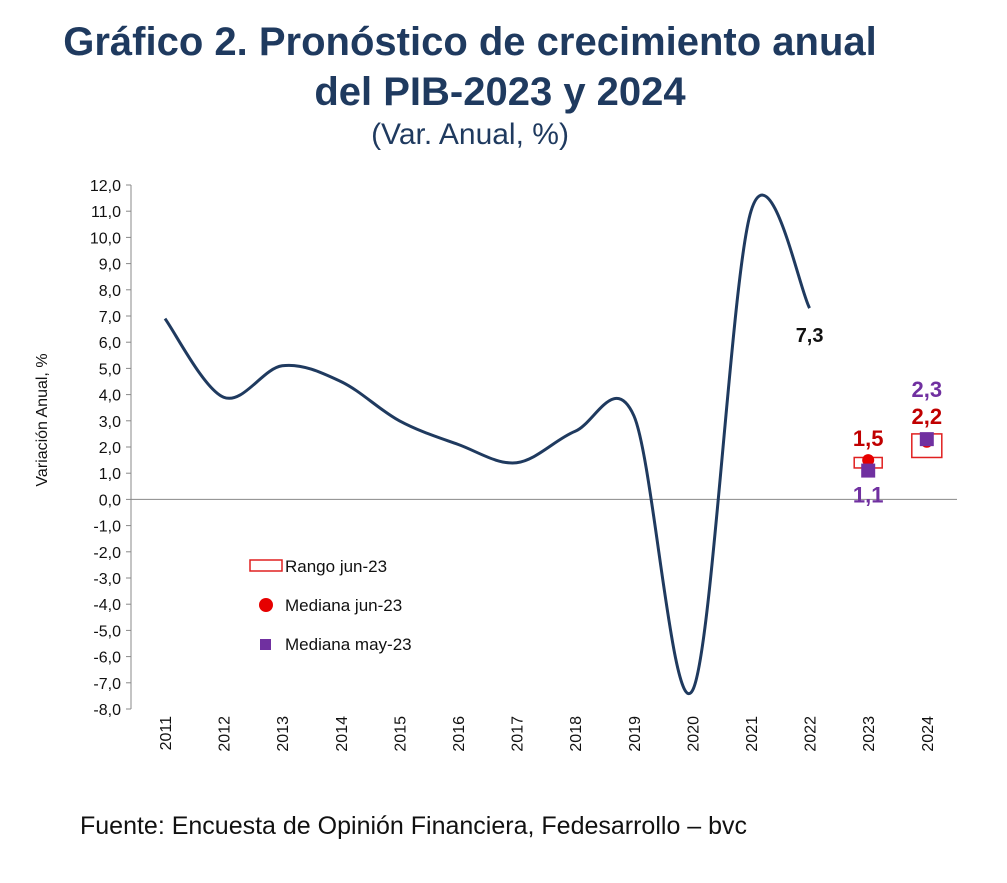  Describe the element at coordinates (107, 658) in the screenshot. I see `y-tick-label: -6,0` at that location.